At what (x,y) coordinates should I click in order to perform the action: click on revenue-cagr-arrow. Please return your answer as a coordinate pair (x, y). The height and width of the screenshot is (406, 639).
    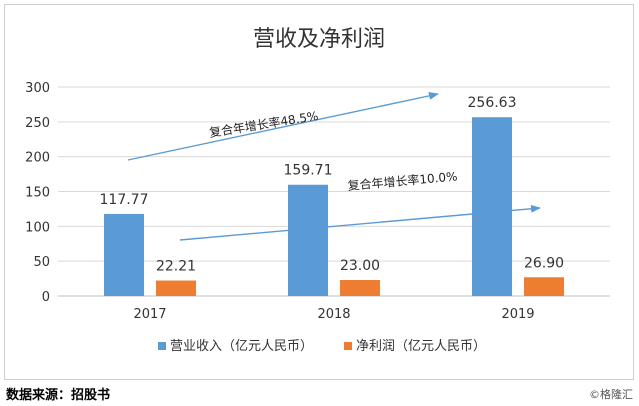
    Looking at the image, I should click on (283, 126).